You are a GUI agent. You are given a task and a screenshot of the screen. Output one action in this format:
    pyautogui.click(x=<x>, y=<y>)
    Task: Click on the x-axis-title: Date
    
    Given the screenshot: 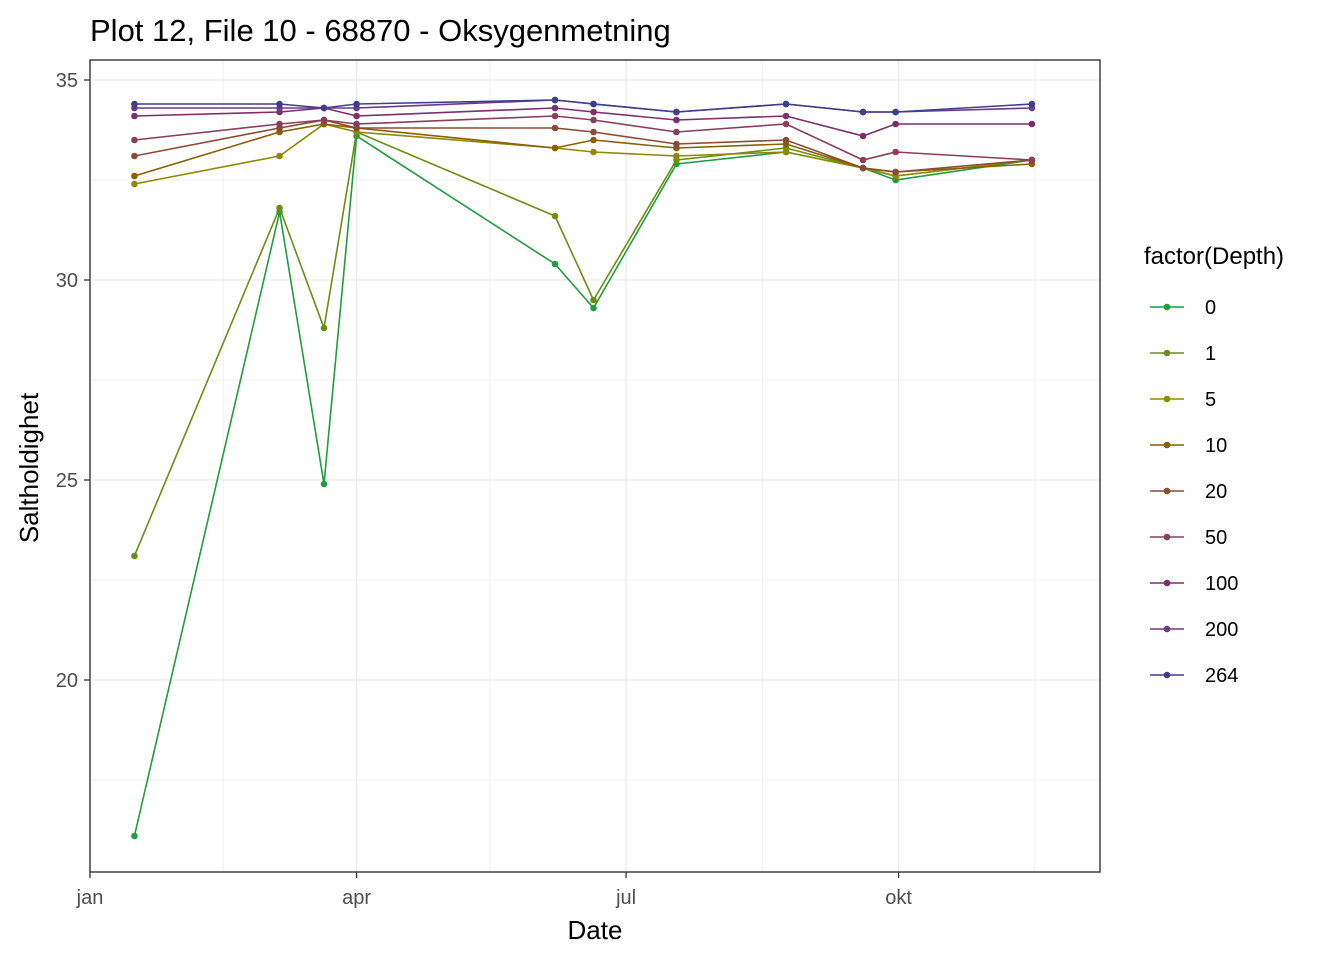 What is the action you would take?
    pyautogui.click(x=595, y=930)
    